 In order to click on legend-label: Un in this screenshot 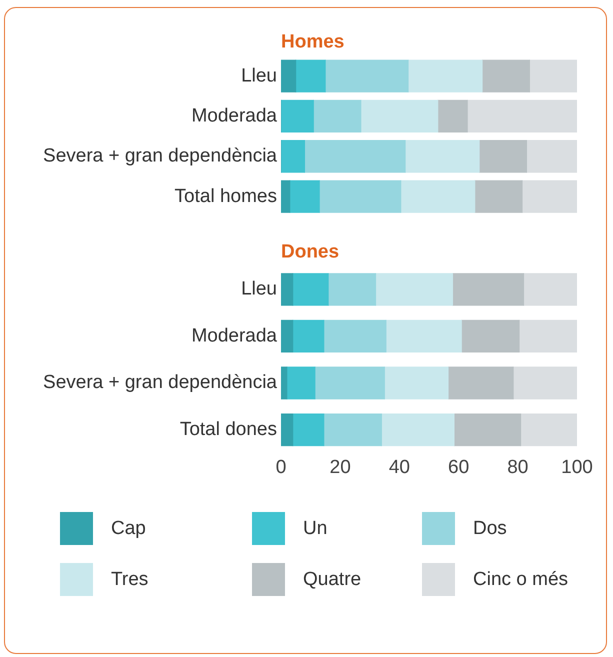, I will do `click(315, 529)`.